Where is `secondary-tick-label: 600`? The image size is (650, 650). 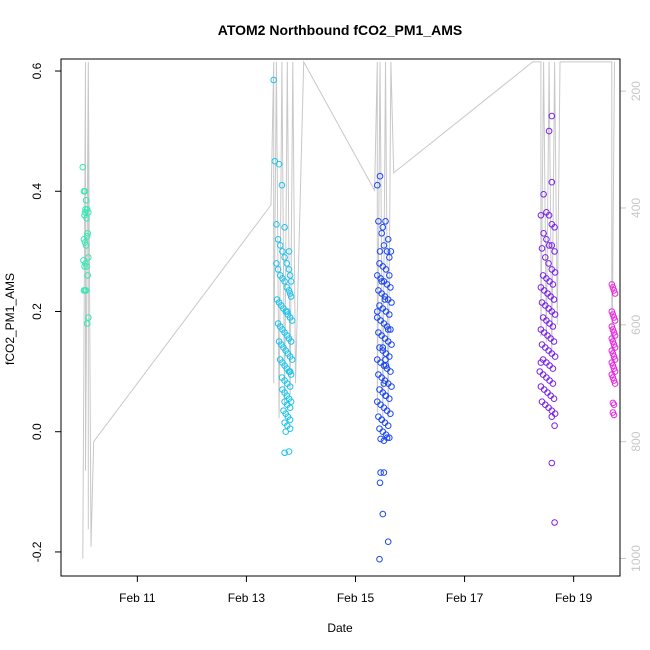
secondary-tick-label: 600 is located at coordinates (636, 324).